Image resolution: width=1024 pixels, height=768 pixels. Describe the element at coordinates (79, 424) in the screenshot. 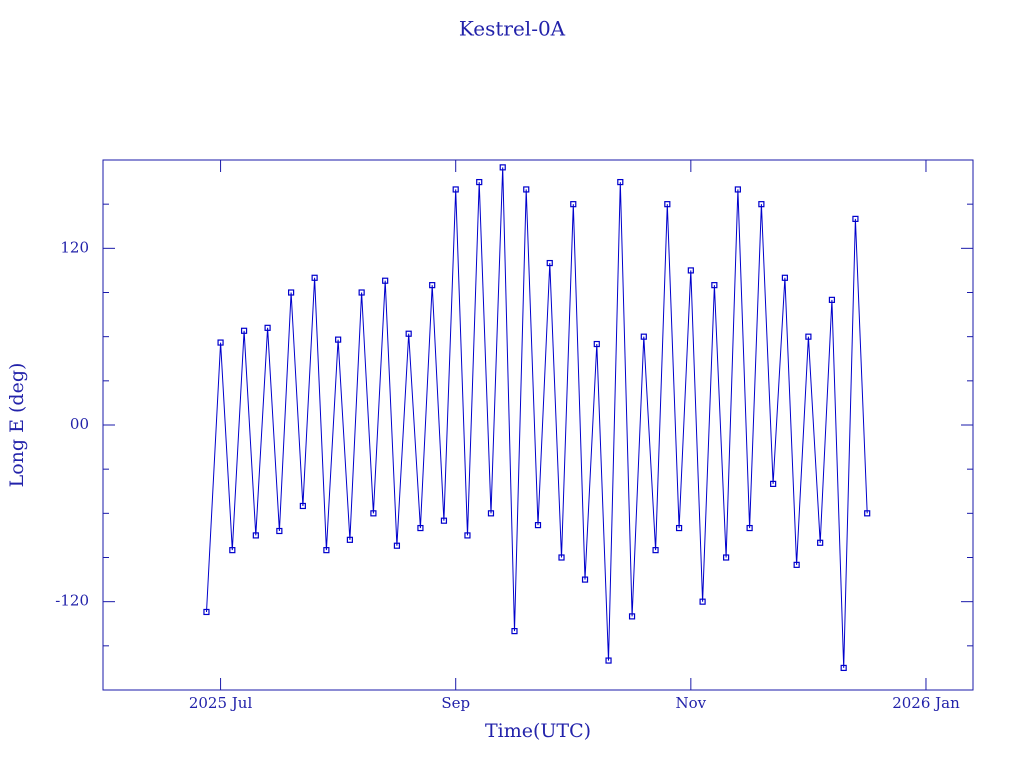

I see `y-tick-label: 00` at that location.